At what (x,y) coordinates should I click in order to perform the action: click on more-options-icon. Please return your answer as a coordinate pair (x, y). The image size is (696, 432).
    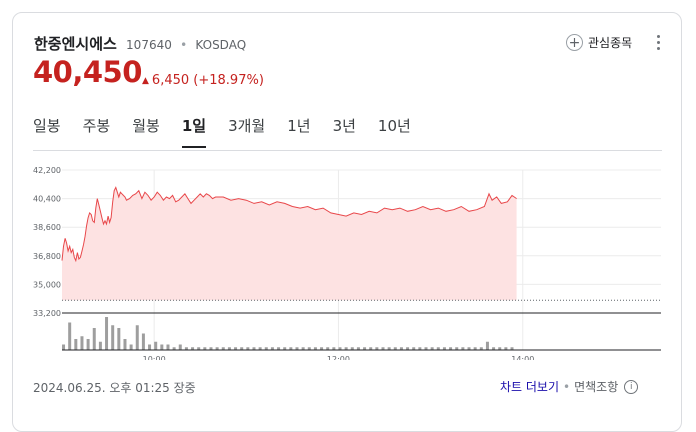
    Looking at the image, I should click on (658, 43).